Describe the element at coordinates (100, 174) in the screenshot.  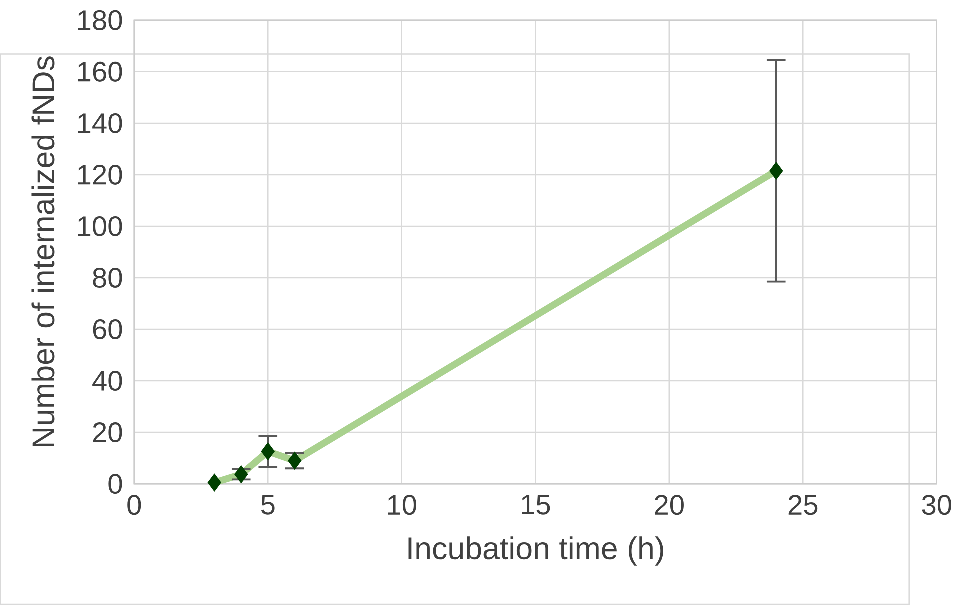
I see `y-tick-label: 120` at that location.